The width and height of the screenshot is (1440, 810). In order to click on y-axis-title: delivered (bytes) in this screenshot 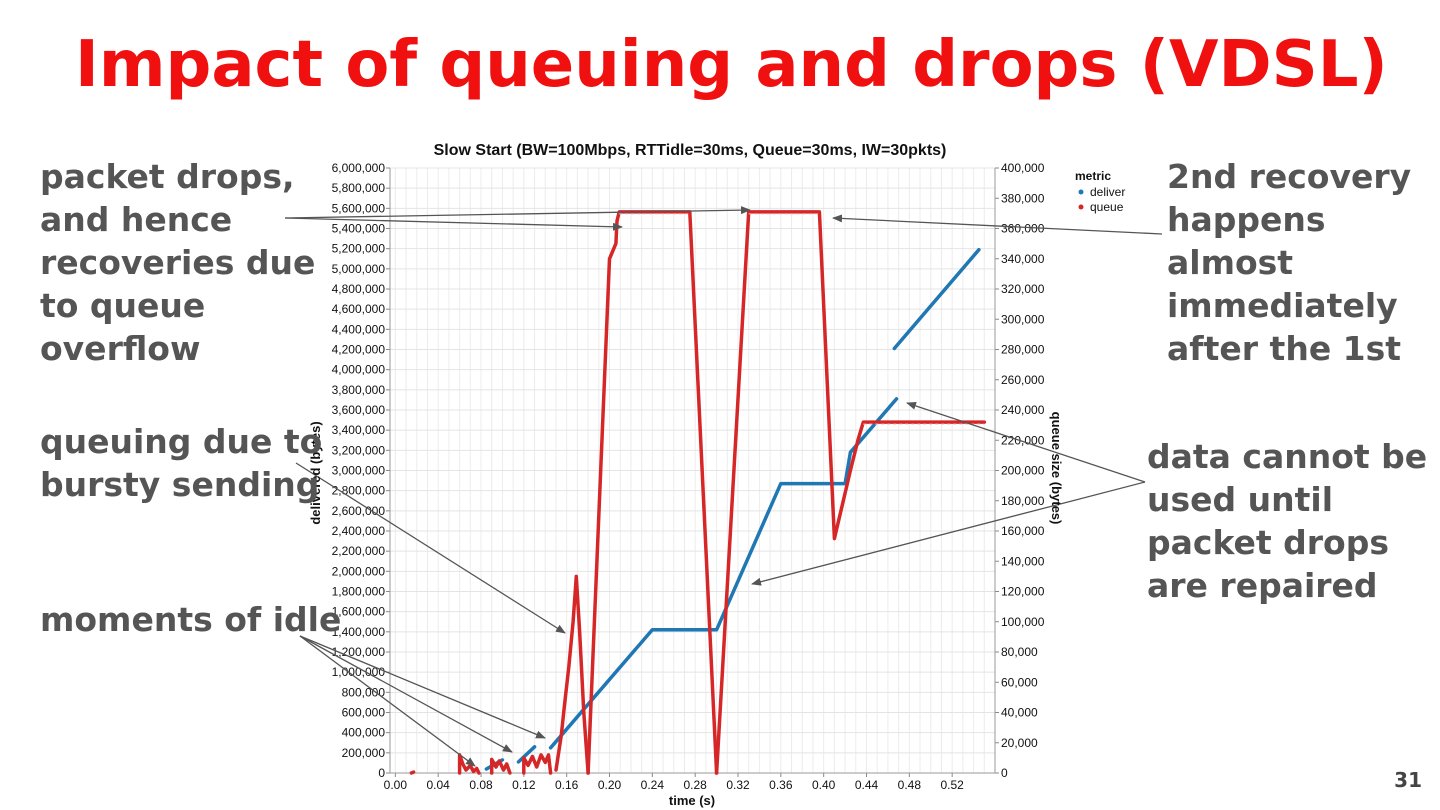, I will do `click(315, 472)`.